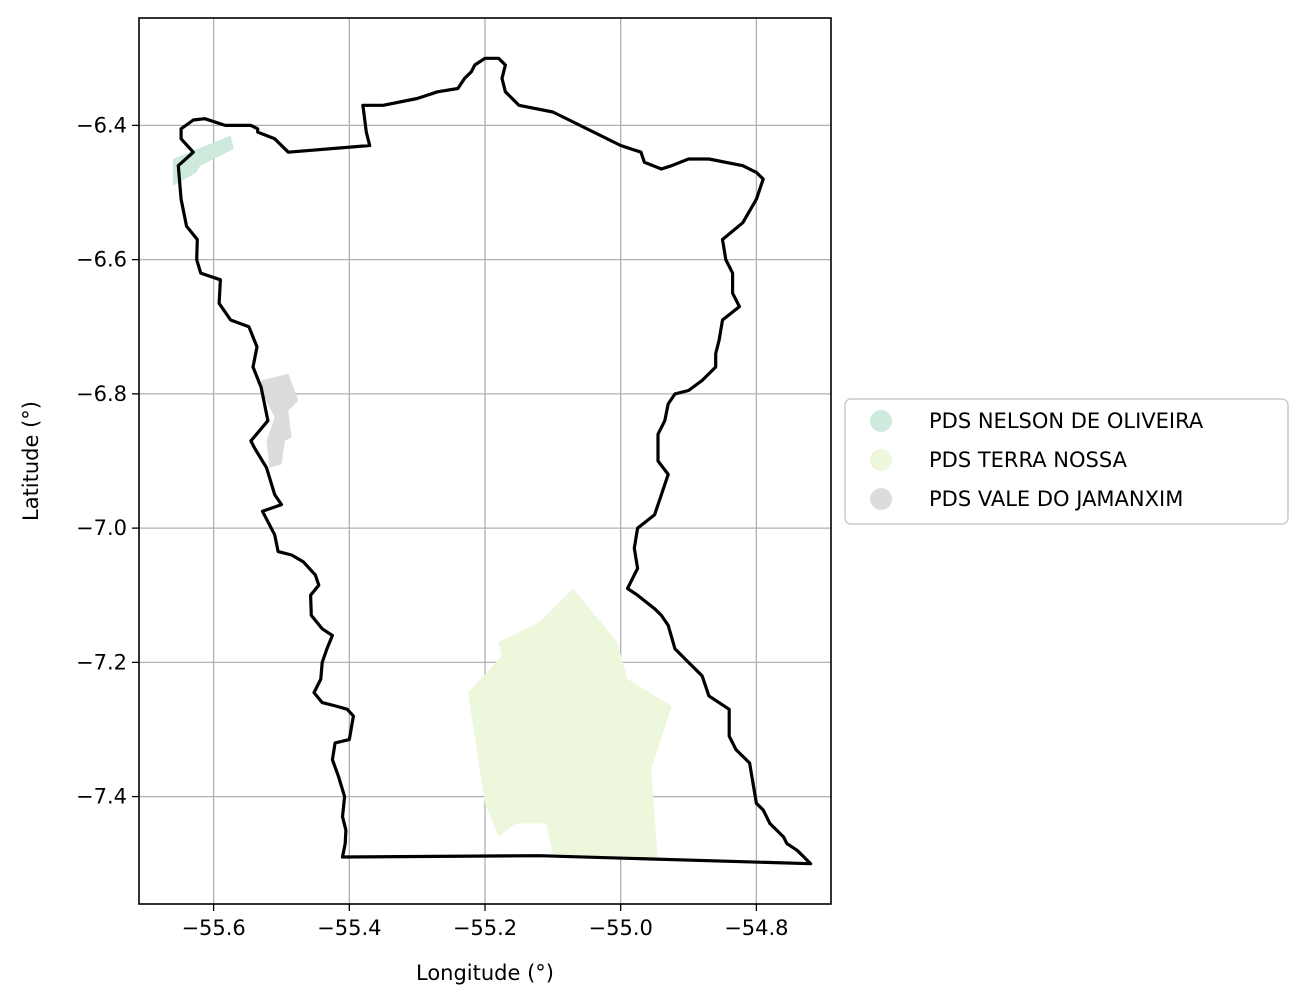 The image size is (1307, 1006). Describe the element at coordinates (485, 928) in the screenshot. I see `x-tick-label: −55.2` at that location.